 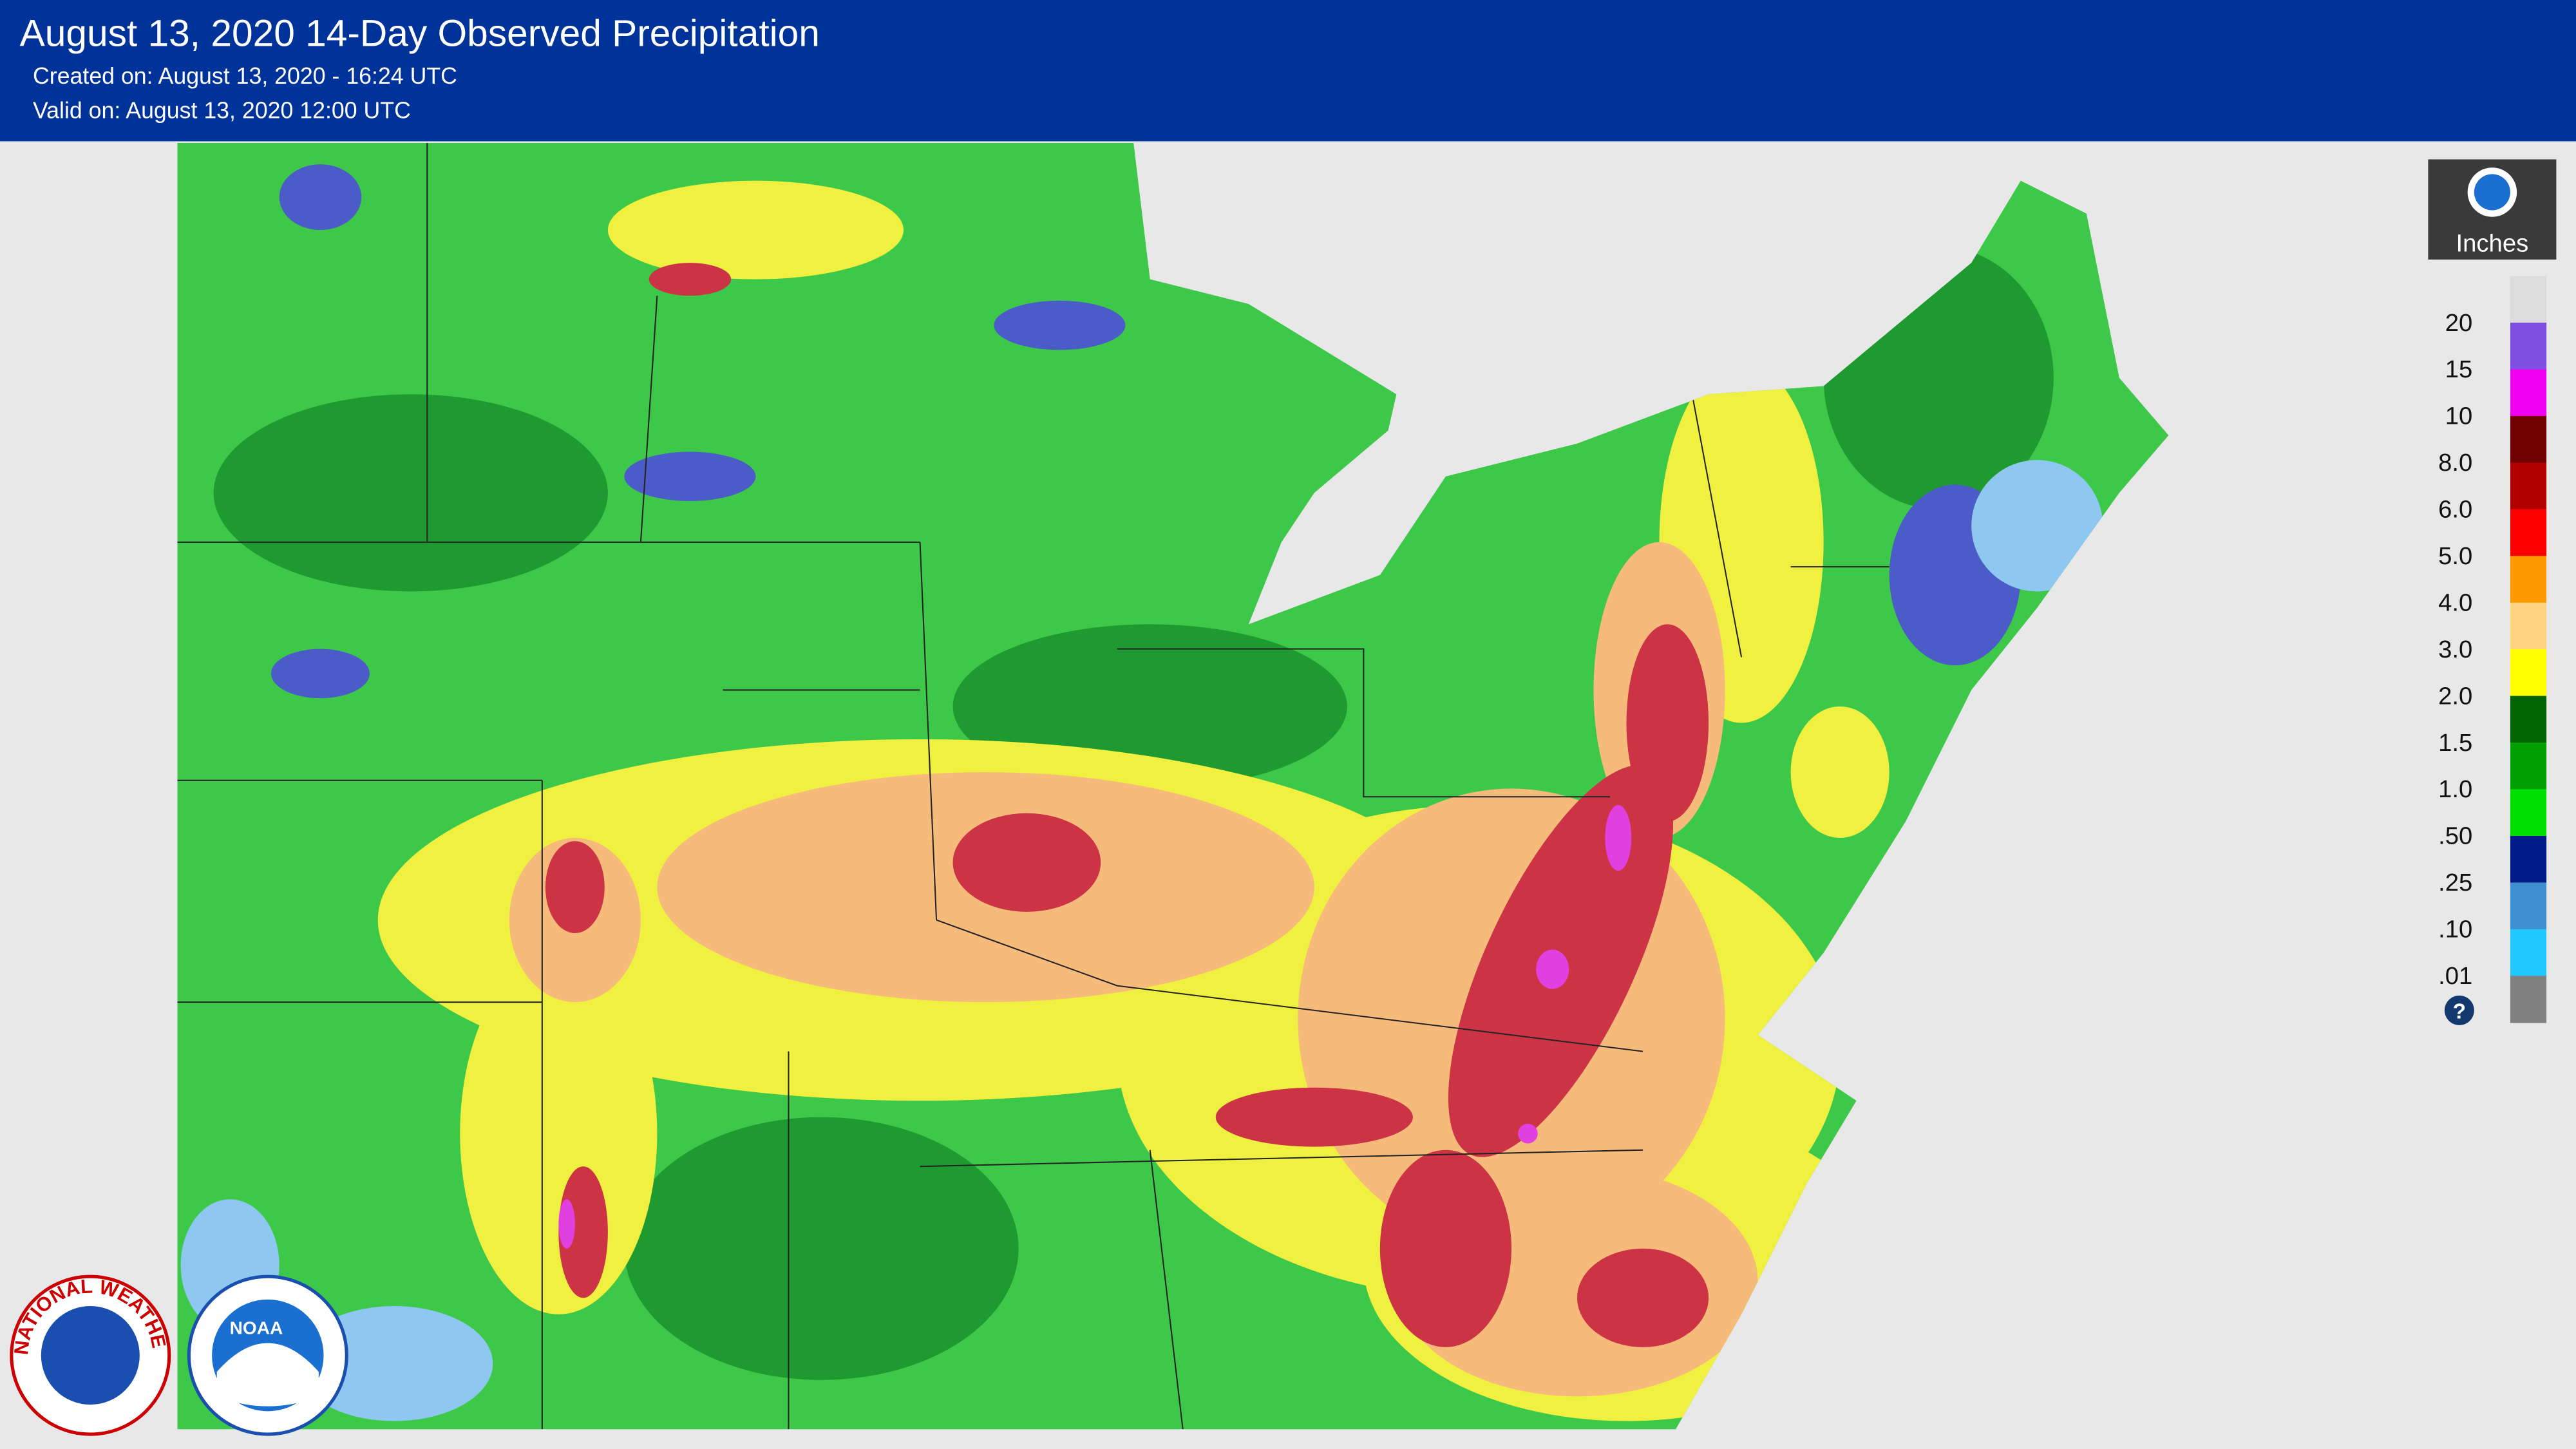 I want to click on noaa-bird, so click(x=267, y=1374).